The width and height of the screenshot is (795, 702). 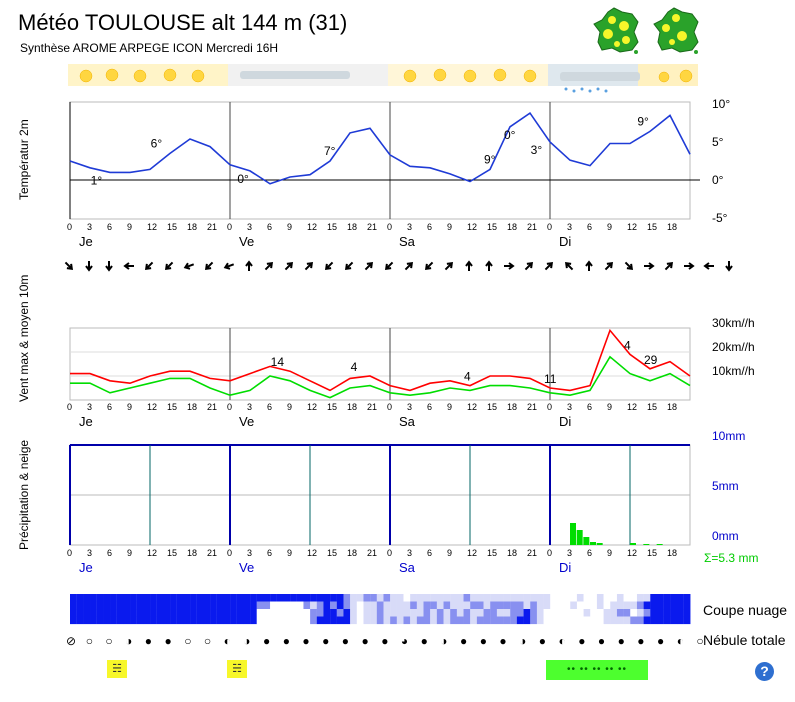 What do you see at coordinates (627, 345) in the screenshot?
I see `wind-annotation: 4` at bounding box center [627, 345].